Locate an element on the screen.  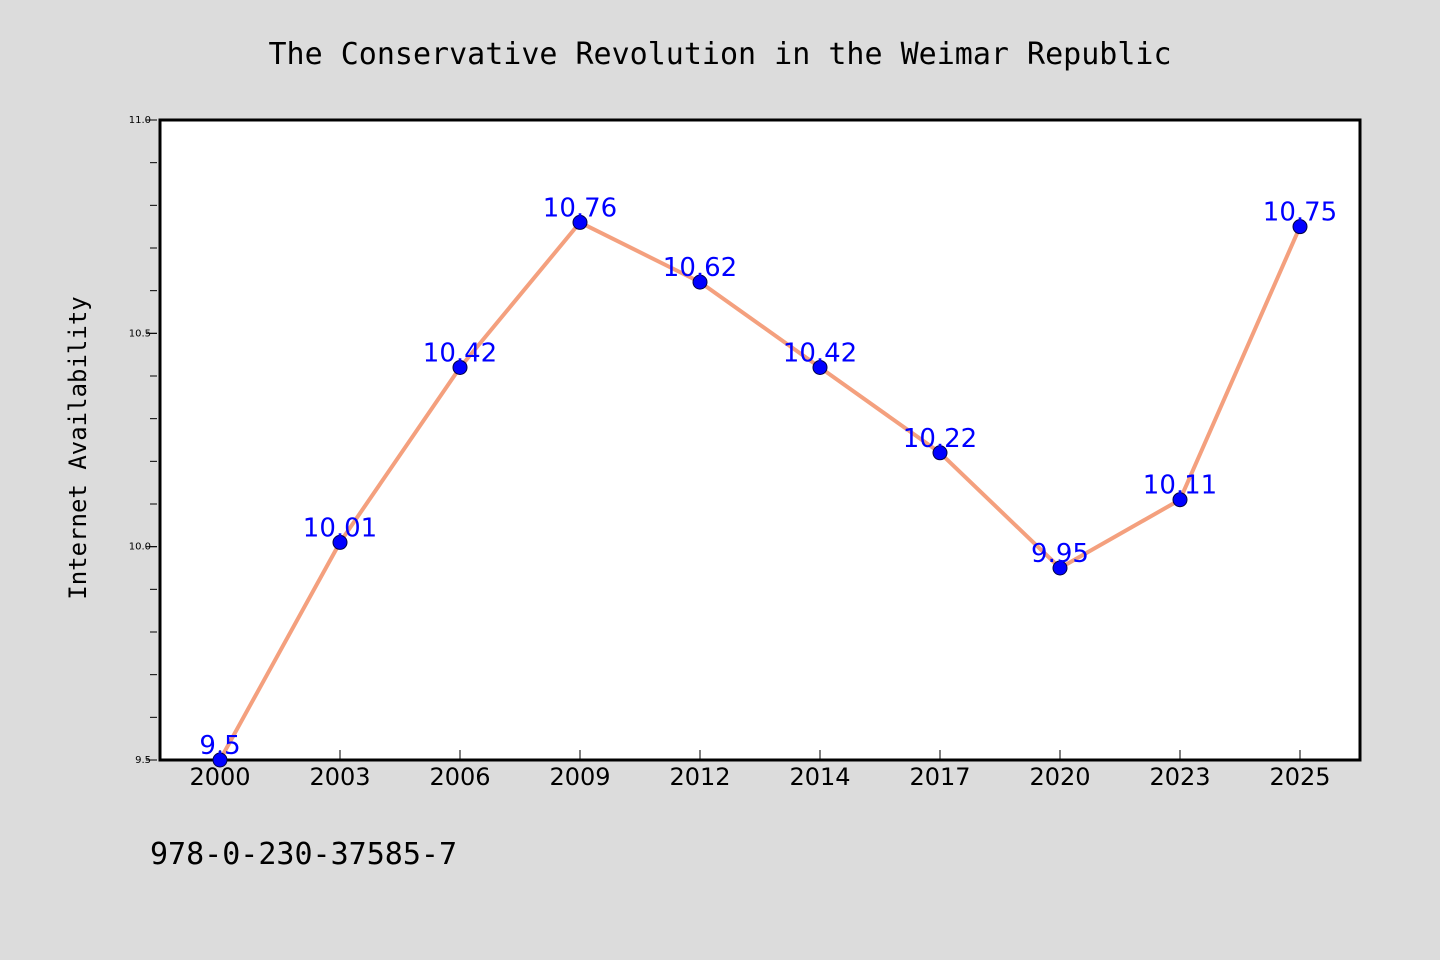
data-label: 10.01 is located at coordinates (340, 528).